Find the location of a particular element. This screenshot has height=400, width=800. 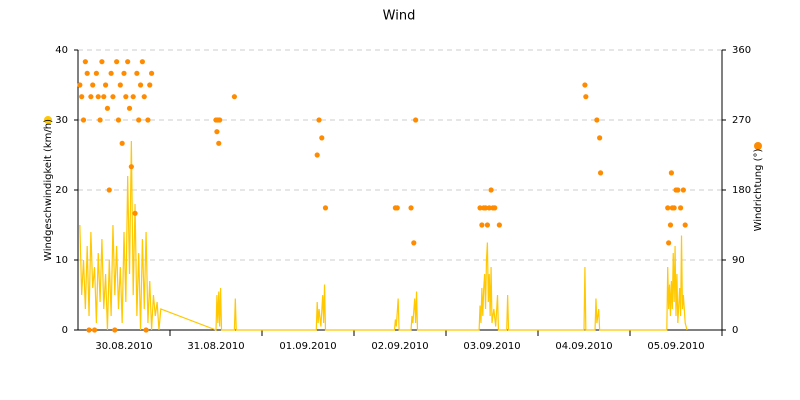

y2-tick-label: 180 is located at coordinates (741, 190).